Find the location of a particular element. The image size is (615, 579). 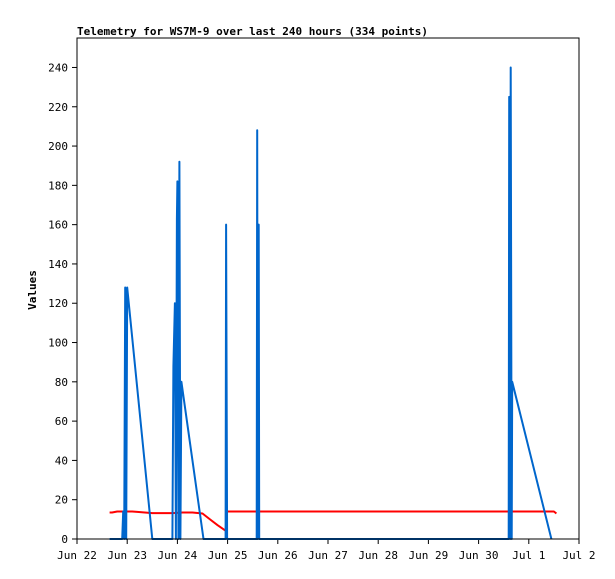

x-tick-label: Jun 22 is located at coordinates (77, 555).